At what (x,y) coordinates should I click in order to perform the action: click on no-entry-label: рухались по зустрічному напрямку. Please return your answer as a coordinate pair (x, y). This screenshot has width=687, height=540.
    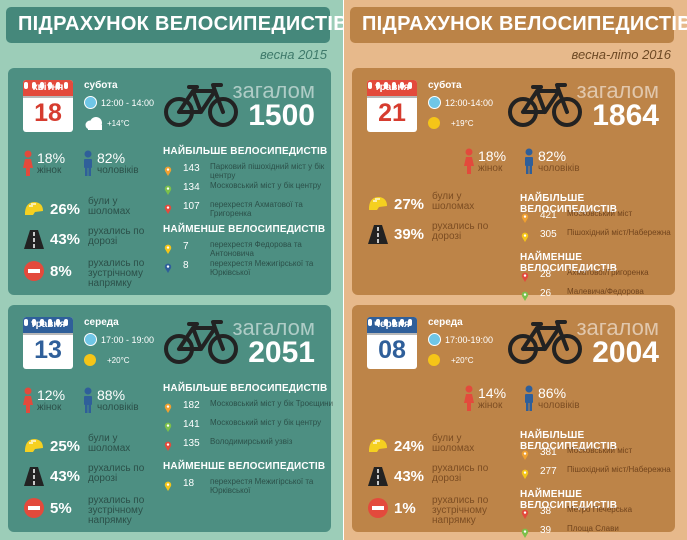
    Looking at the image, I should click on (116, 273).